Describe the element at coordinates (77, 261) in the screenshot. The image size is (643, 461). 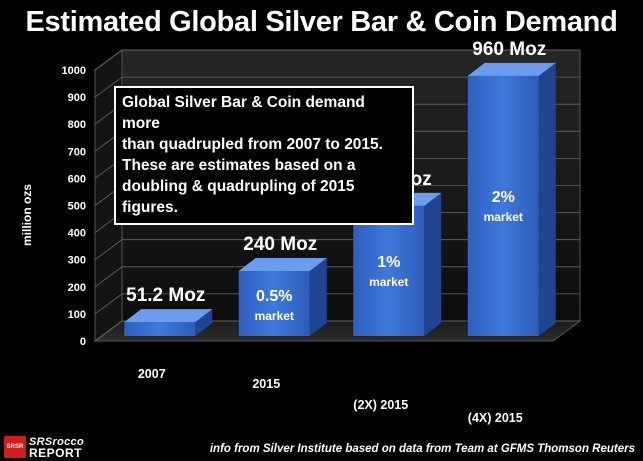
I see `y-tick-label: 300` at that location.